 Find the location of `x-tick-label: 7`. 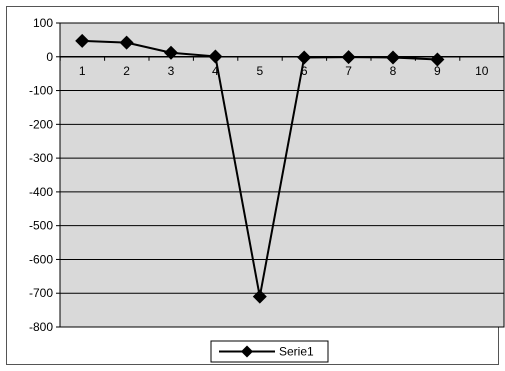

x-tick-label: 7 is located at coordinates (348, 71).